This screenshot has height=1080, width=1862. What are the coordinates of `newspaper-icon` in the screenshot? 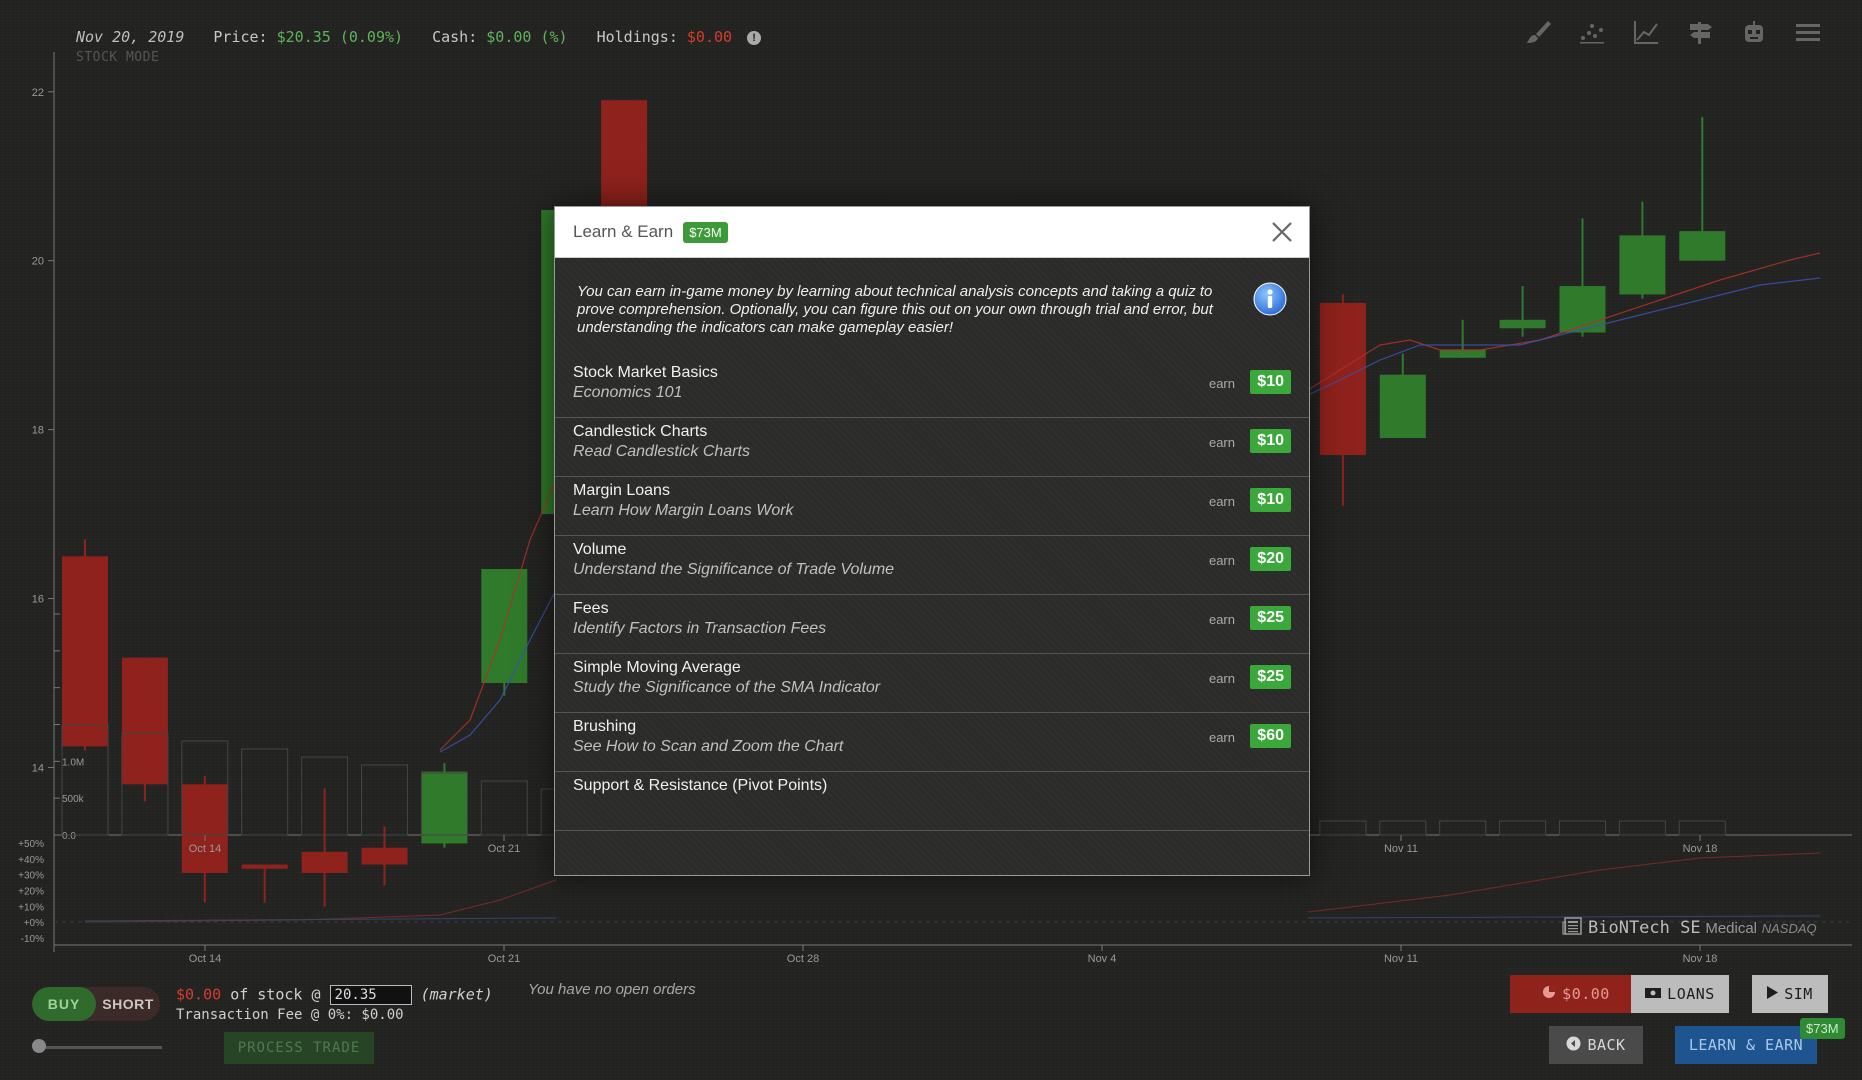 It's located at (1572, 928).